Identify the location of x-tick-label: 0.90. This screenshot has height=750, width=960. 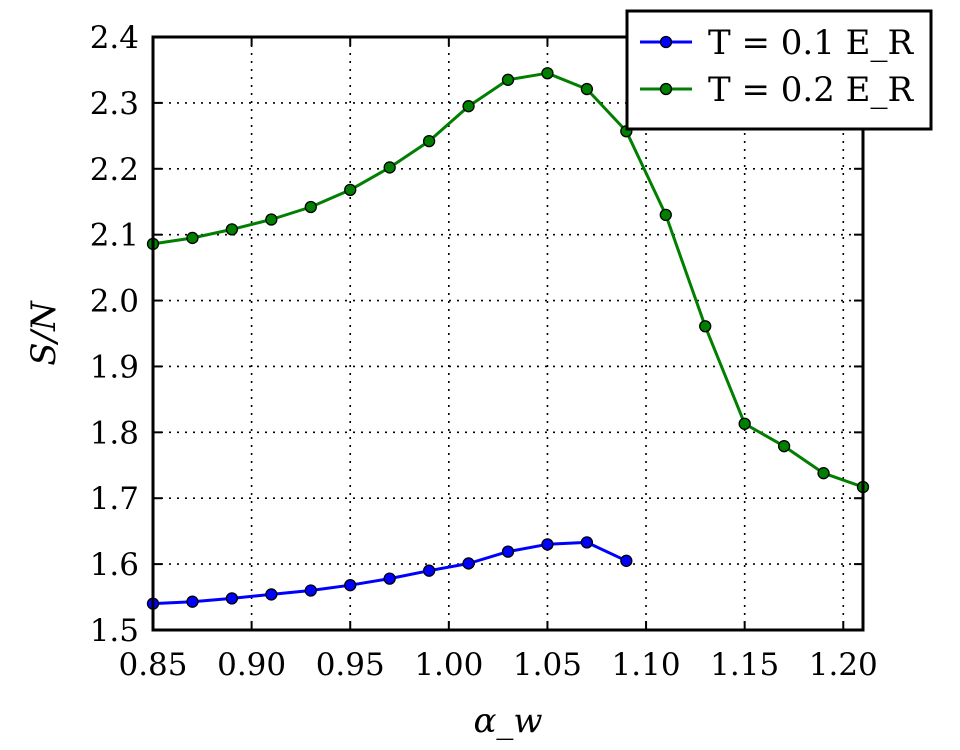
(251, 665).